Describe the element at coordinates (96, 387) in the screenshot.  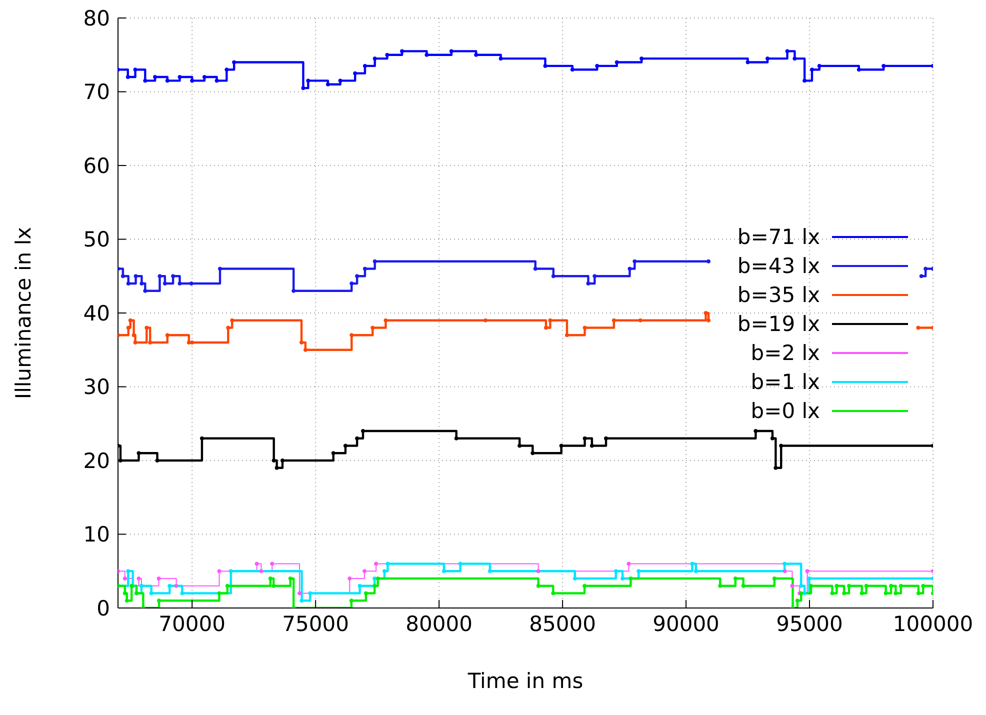
I see `y-tick-label: 30` at that location.